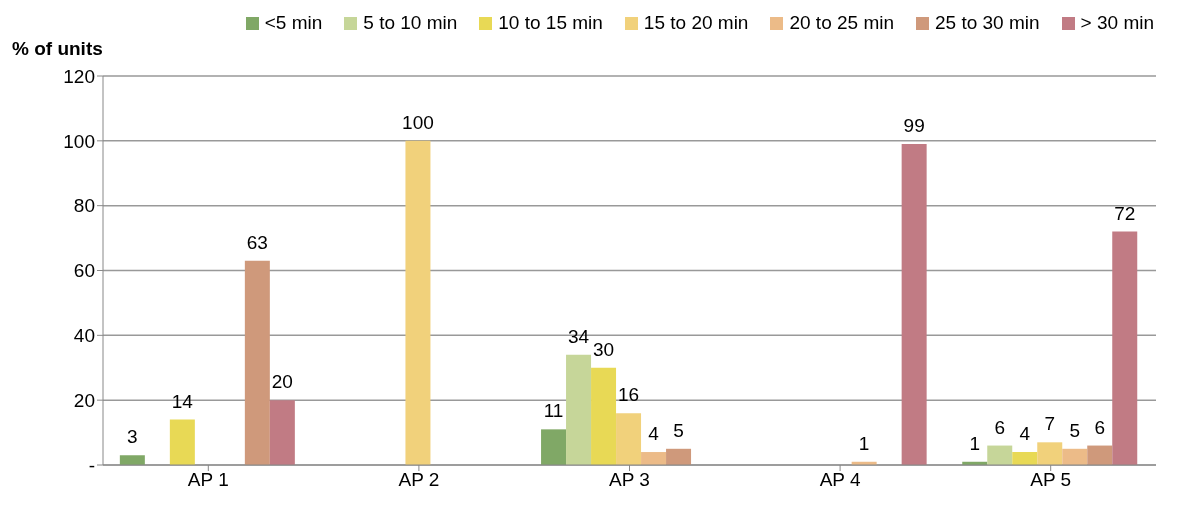 Image resolution: width=1182 pixels, height=515 pixels. What do you see at coordinates (410, 23) in the screenshot?
I see `legend-label: 5 to 10 min` at bounding box center [410, 23].